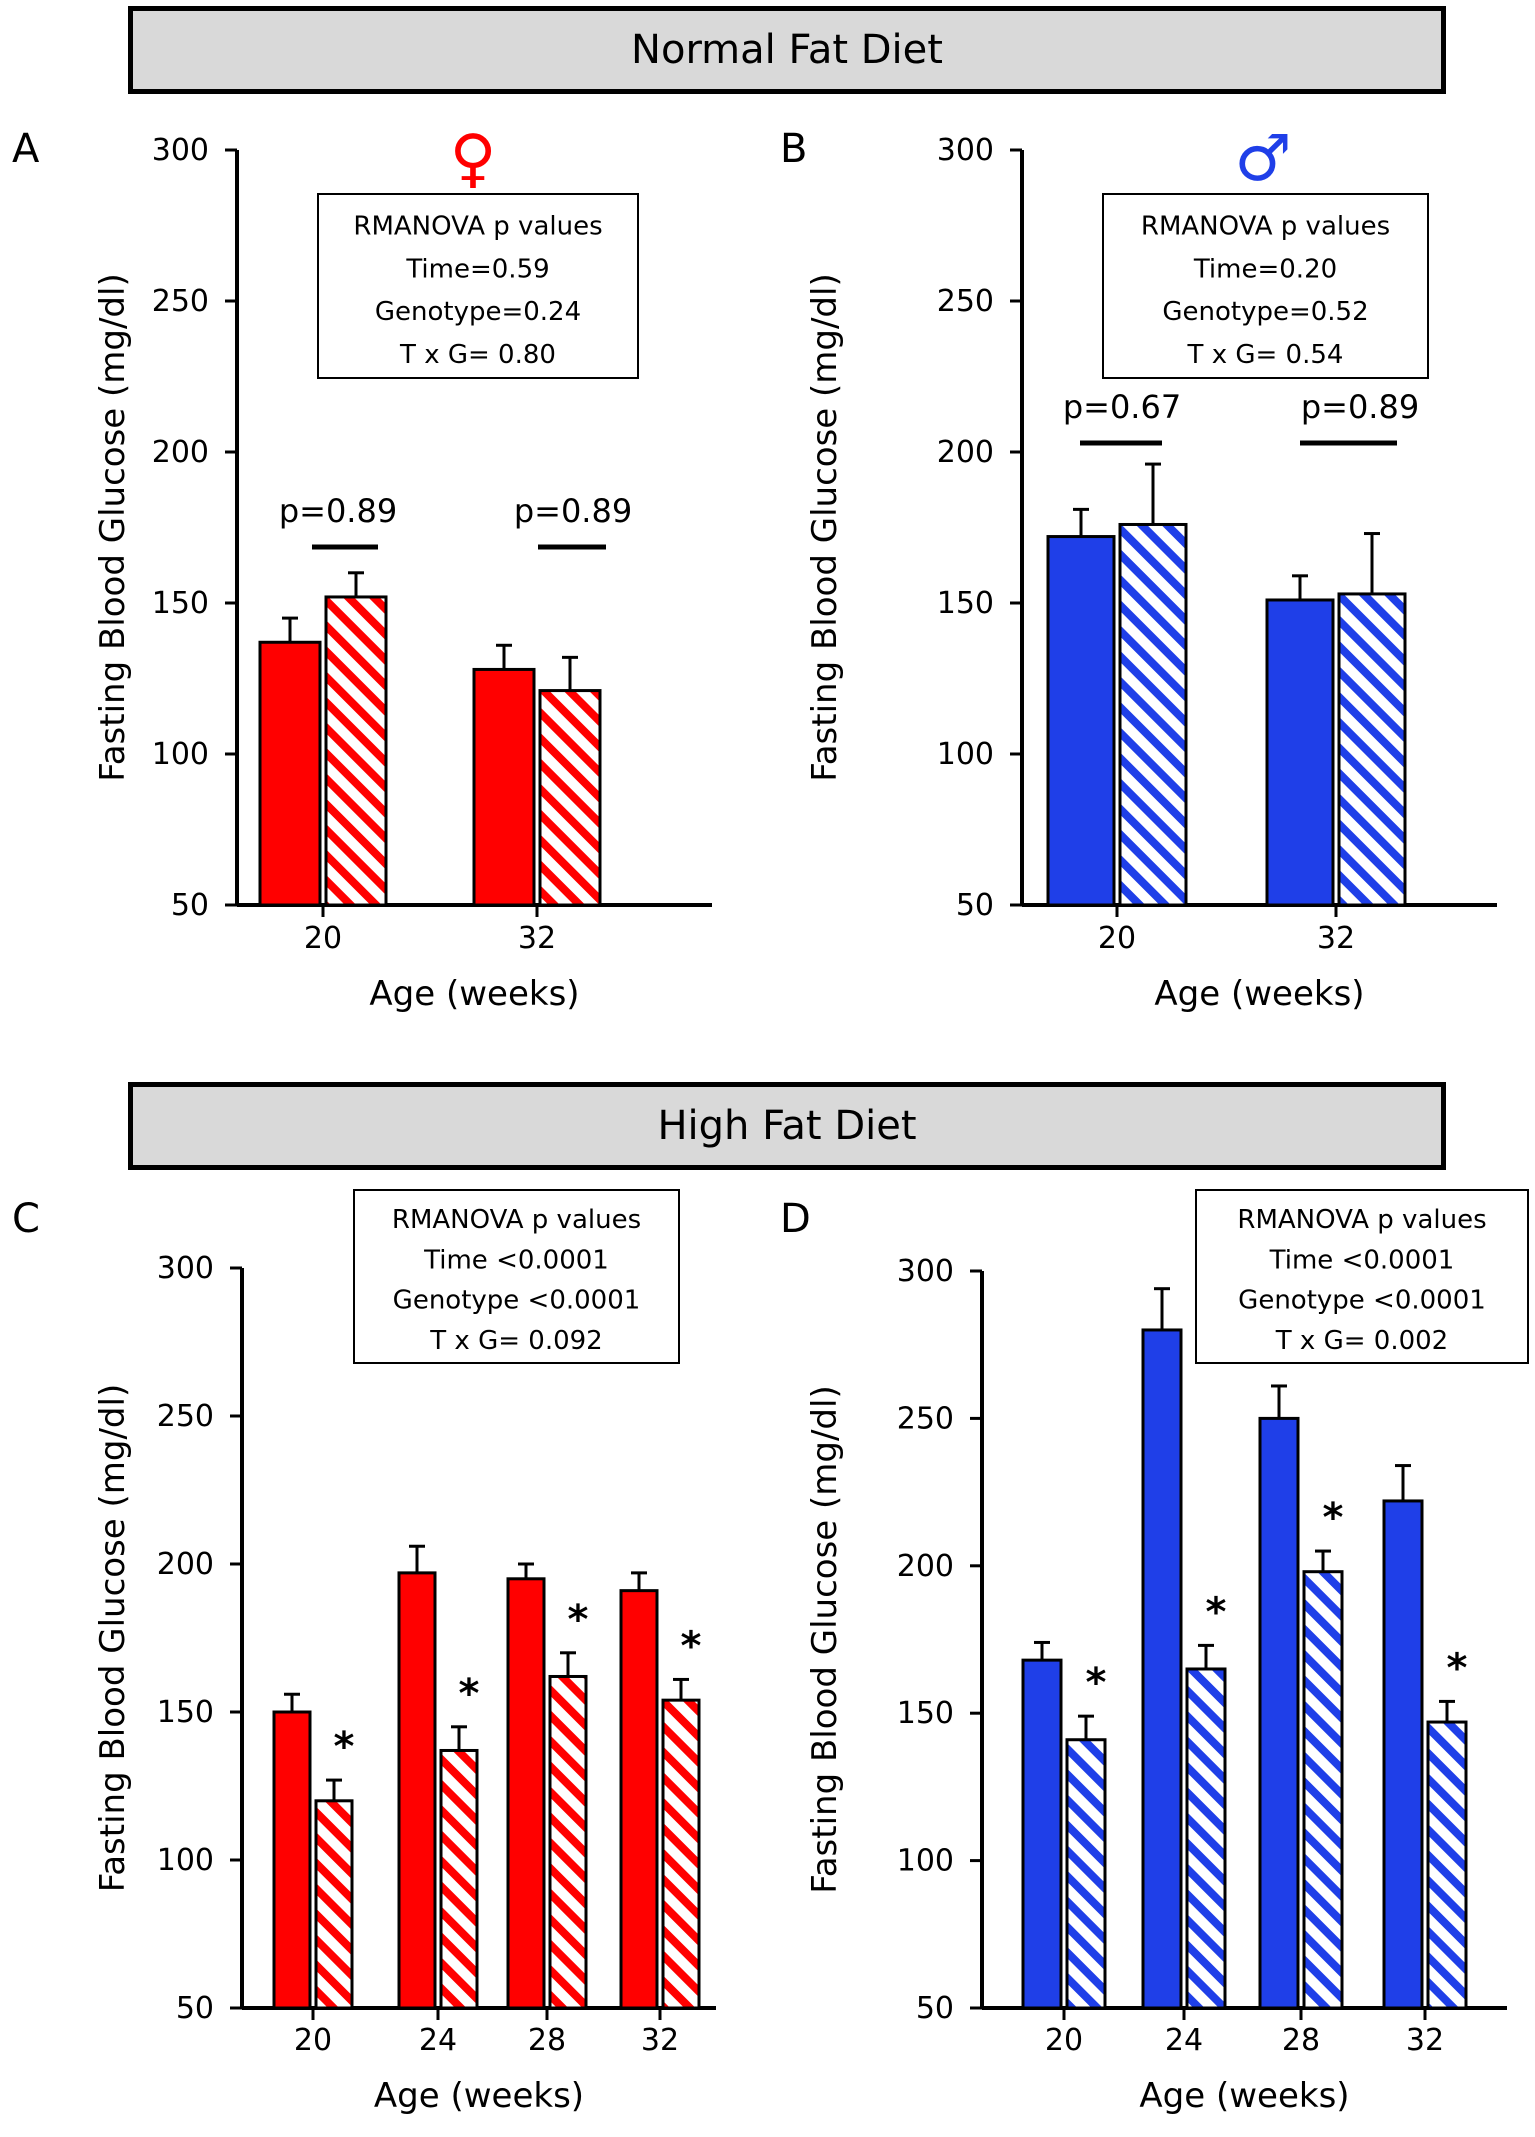  I want to click on rmanova-line-B: Time=0.20, so click(1265, 269).